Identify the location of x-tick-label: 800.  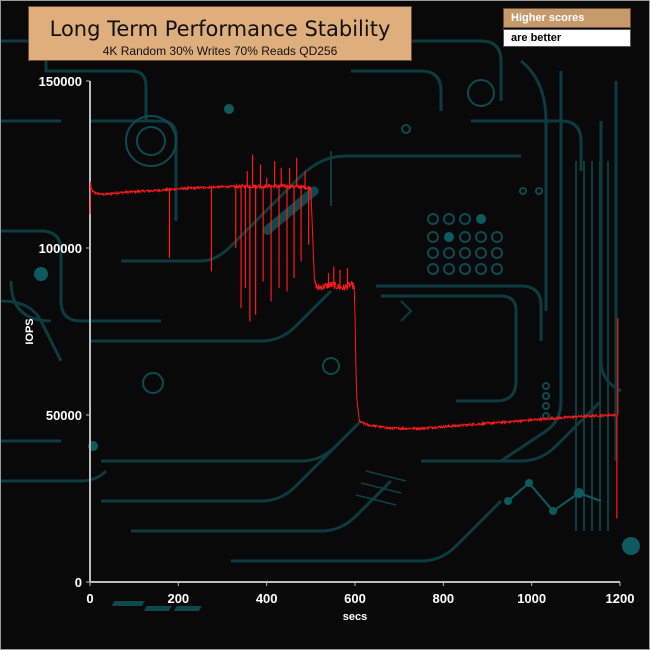
(443, 598).